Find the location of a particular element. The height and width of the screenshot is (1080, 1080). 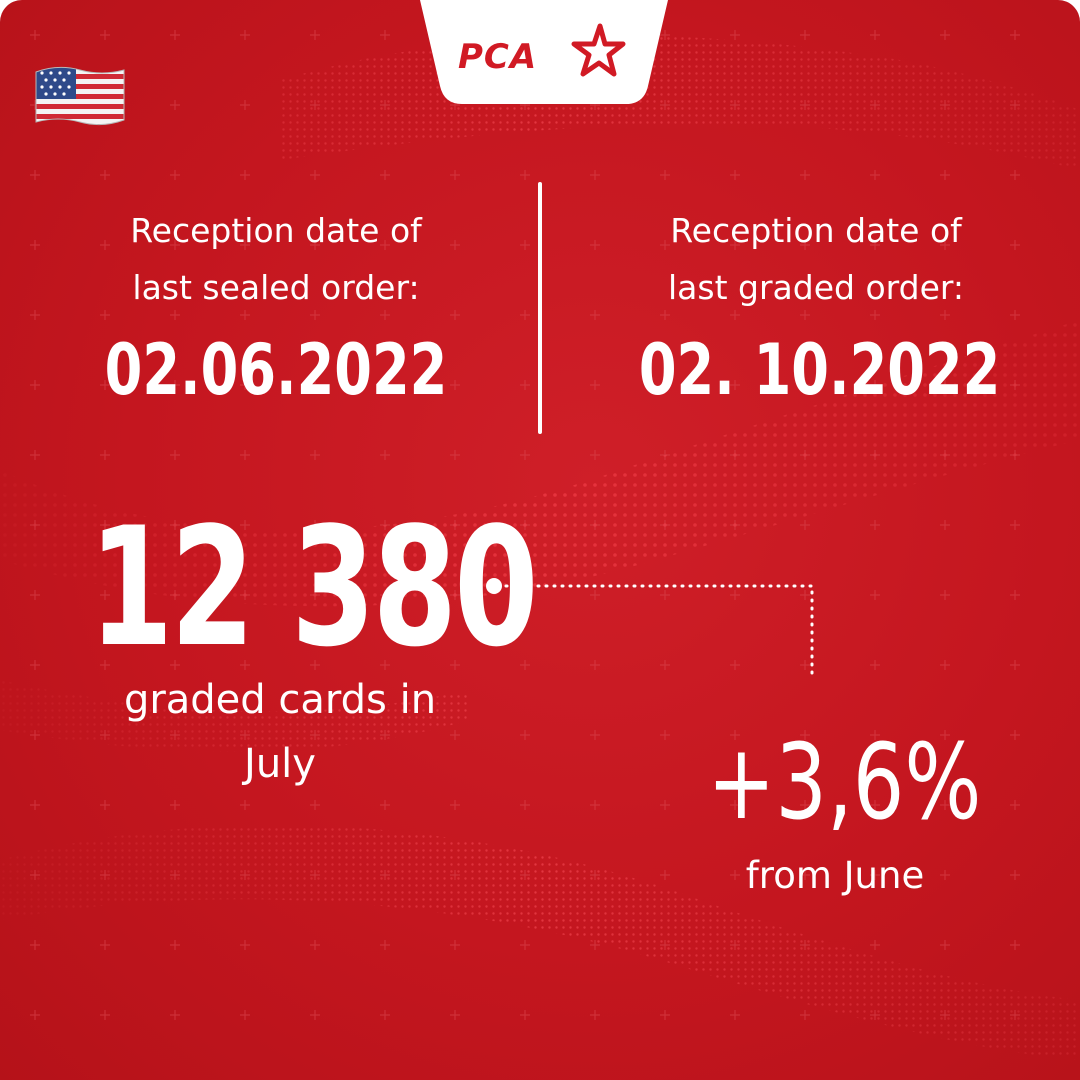

logo-tab is located at coordinates (544, 52).